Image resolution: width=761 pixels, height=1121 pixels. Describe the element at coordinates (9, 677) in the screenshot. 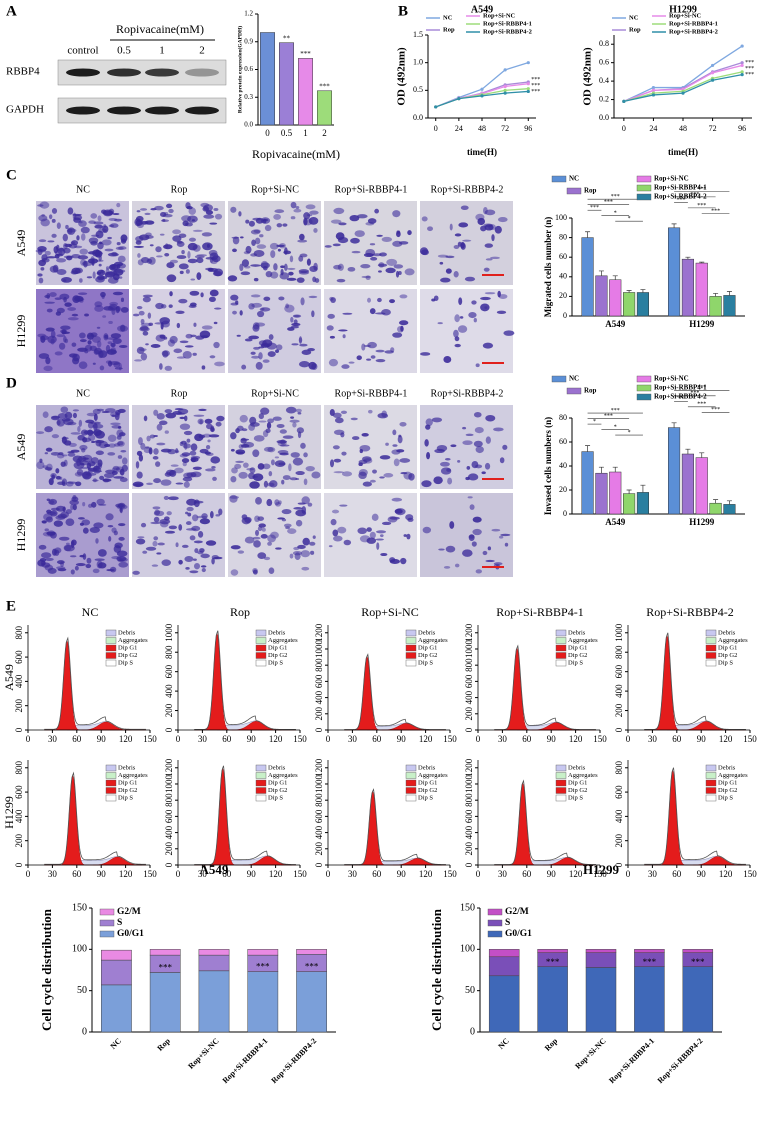

I see `row-label: A549` at that location.